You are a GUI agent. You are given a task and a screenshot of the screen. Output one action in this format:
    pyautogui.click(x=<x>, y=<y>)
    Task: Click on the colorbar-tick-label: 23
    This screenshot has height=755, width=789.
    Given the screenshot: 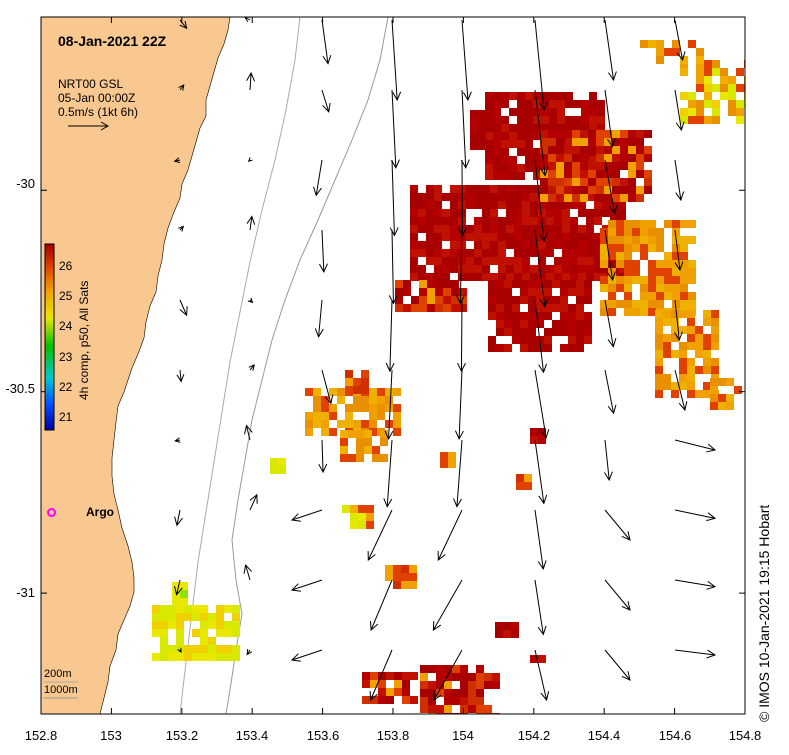 What is the action you would take?
    pyautogui.click(x=66, y=357)
    